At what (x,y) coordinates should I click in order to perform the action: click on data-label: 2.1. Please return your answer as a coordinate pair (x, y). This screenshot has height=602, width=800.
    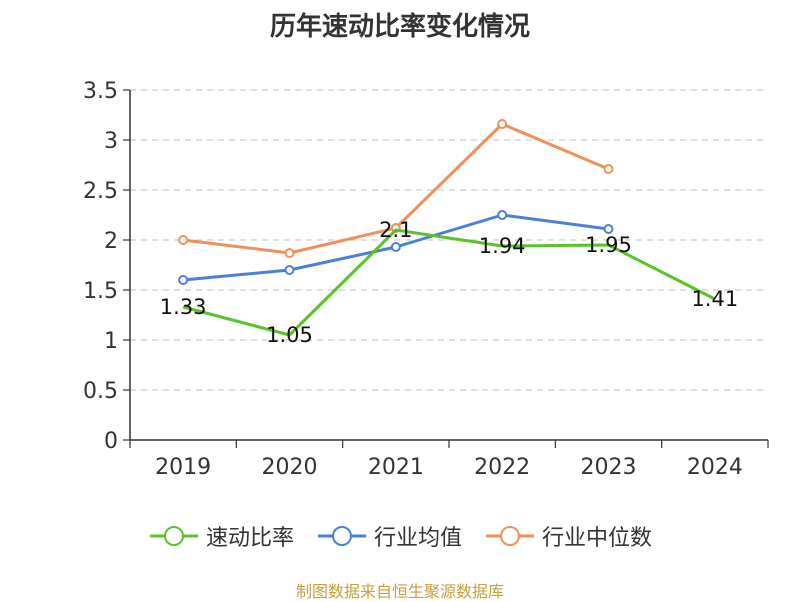
    Looking at the image, I should click on (395, 230).